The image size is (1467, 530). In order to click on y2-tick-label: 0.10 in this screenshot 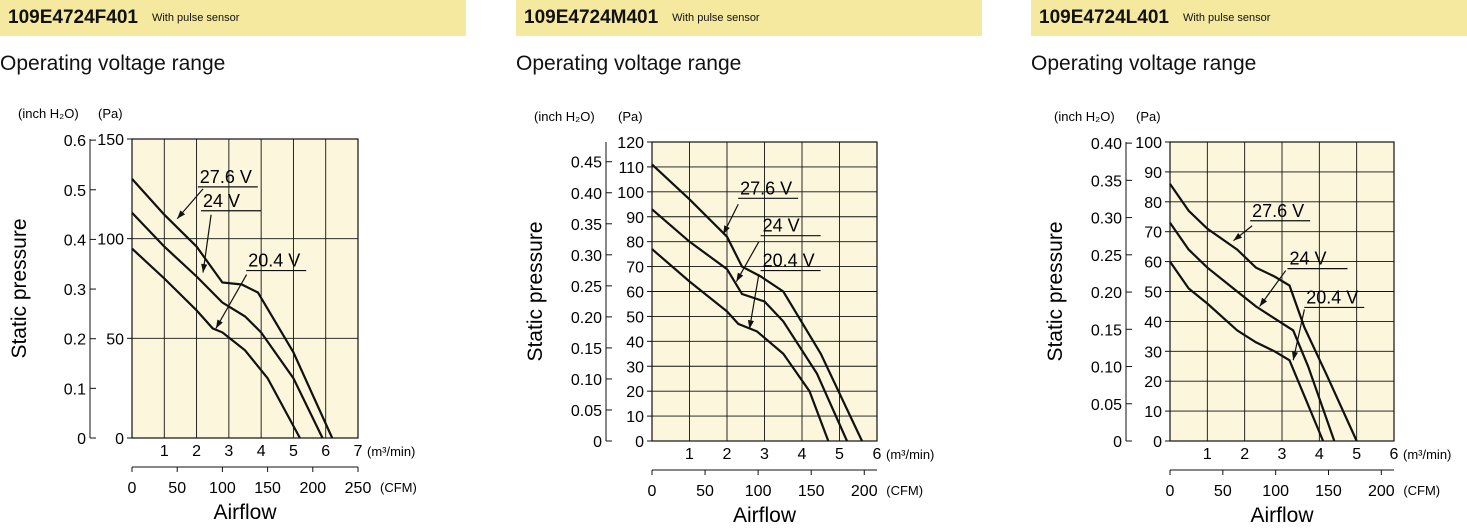, I will do `click(586, 380)`.